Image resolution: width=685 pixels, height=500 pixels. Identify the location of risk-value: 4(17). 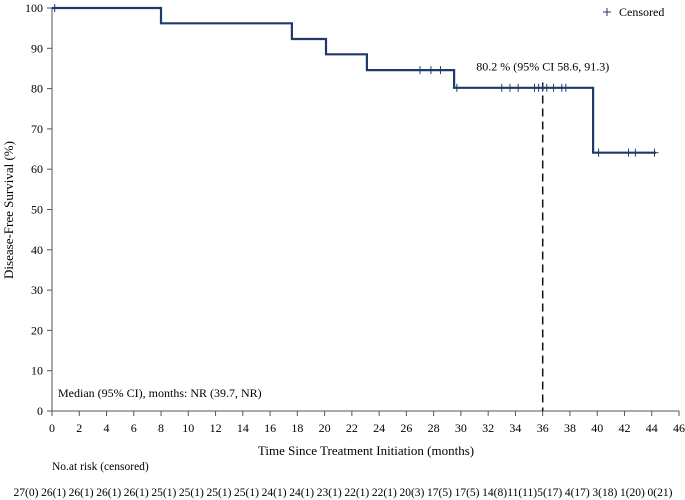
(577, 493).